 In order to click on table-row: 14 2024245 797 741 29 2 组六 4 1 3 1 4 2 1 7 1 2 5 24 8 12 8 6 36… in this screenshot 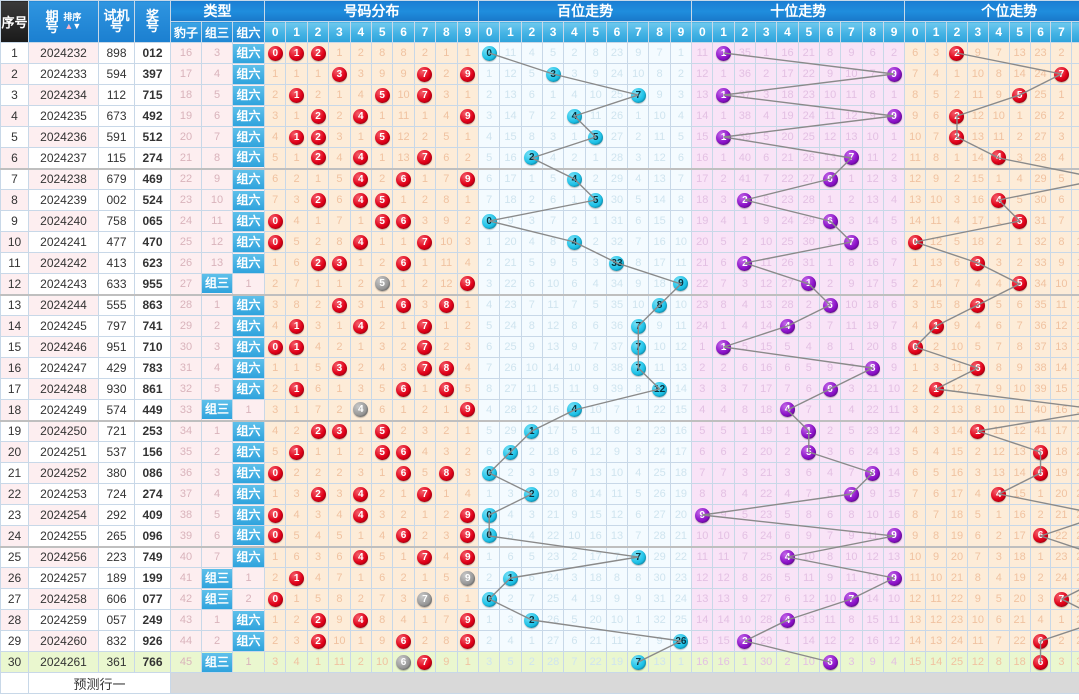, I will do `click(539, 326)`.